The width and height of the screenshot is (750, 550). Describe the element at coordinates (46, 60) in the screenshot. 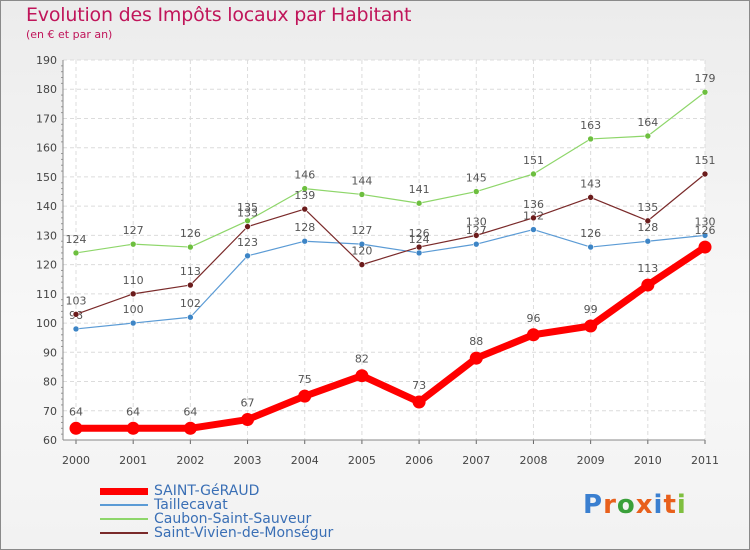

I see `y-tick-label: 190` at that location.